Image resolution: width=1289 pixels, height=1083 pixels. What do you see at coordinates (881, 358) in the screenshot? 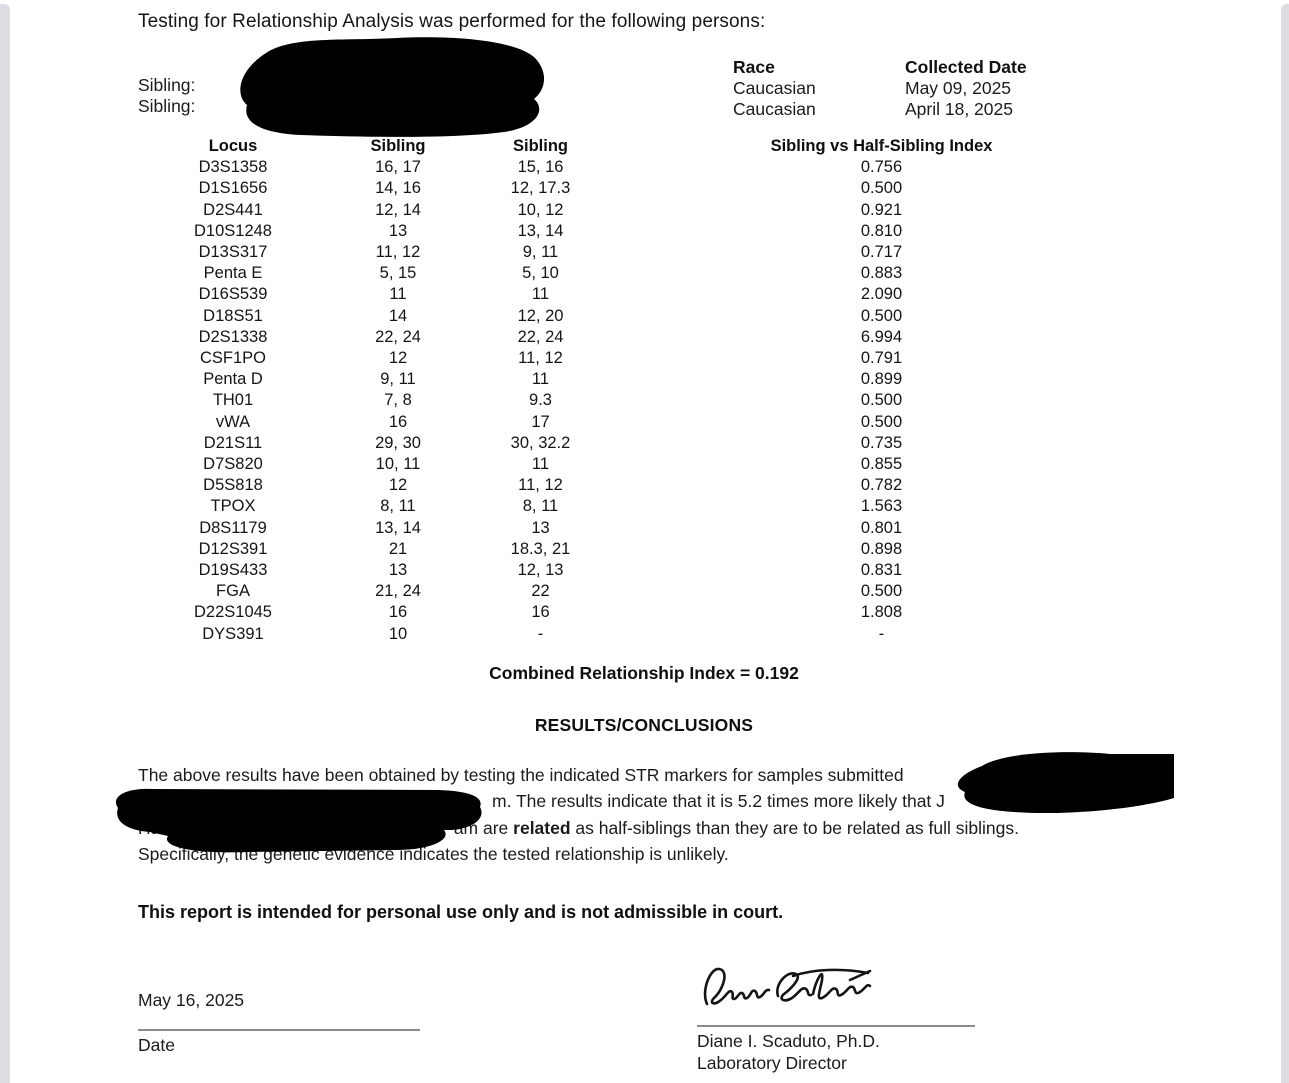
I see `index-cell: 0.791` at bounding box center [881, 358].